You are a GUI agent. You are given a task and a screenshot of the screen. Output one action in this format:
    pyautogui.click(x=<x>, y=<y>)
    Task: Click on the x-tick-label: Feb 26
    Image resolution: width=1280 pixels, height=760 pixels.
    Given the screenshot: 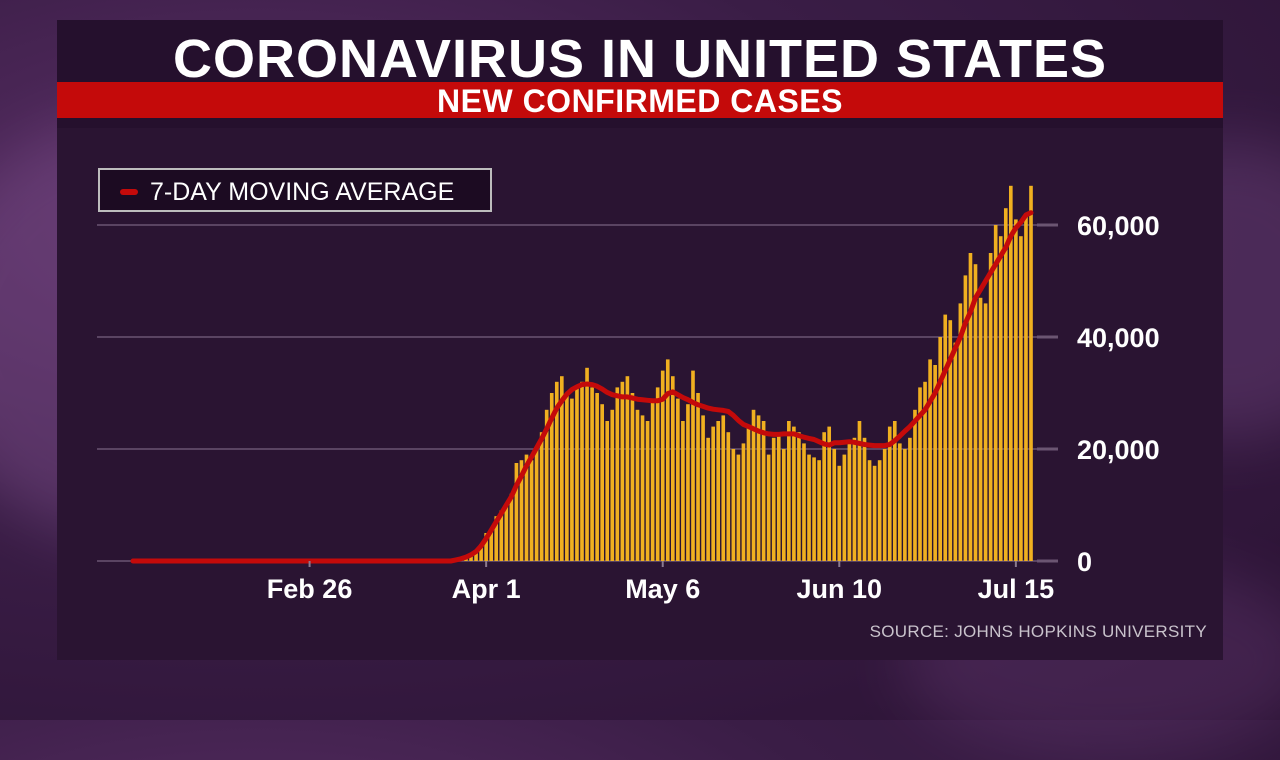 What is the action you would take?
    pyautogui.click(x=310, y=589)
    